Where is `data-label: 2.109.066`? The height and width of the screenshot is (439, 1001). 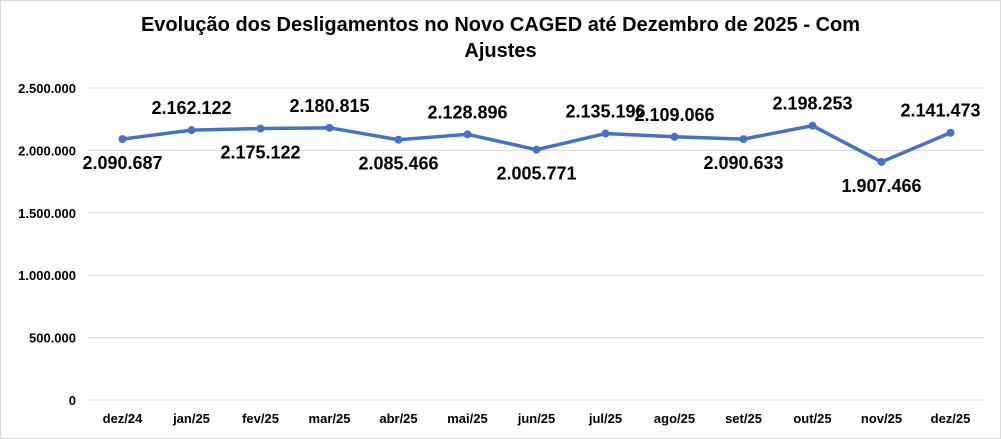
data-label: 2.109.066 is located at coordinates (674, 115).